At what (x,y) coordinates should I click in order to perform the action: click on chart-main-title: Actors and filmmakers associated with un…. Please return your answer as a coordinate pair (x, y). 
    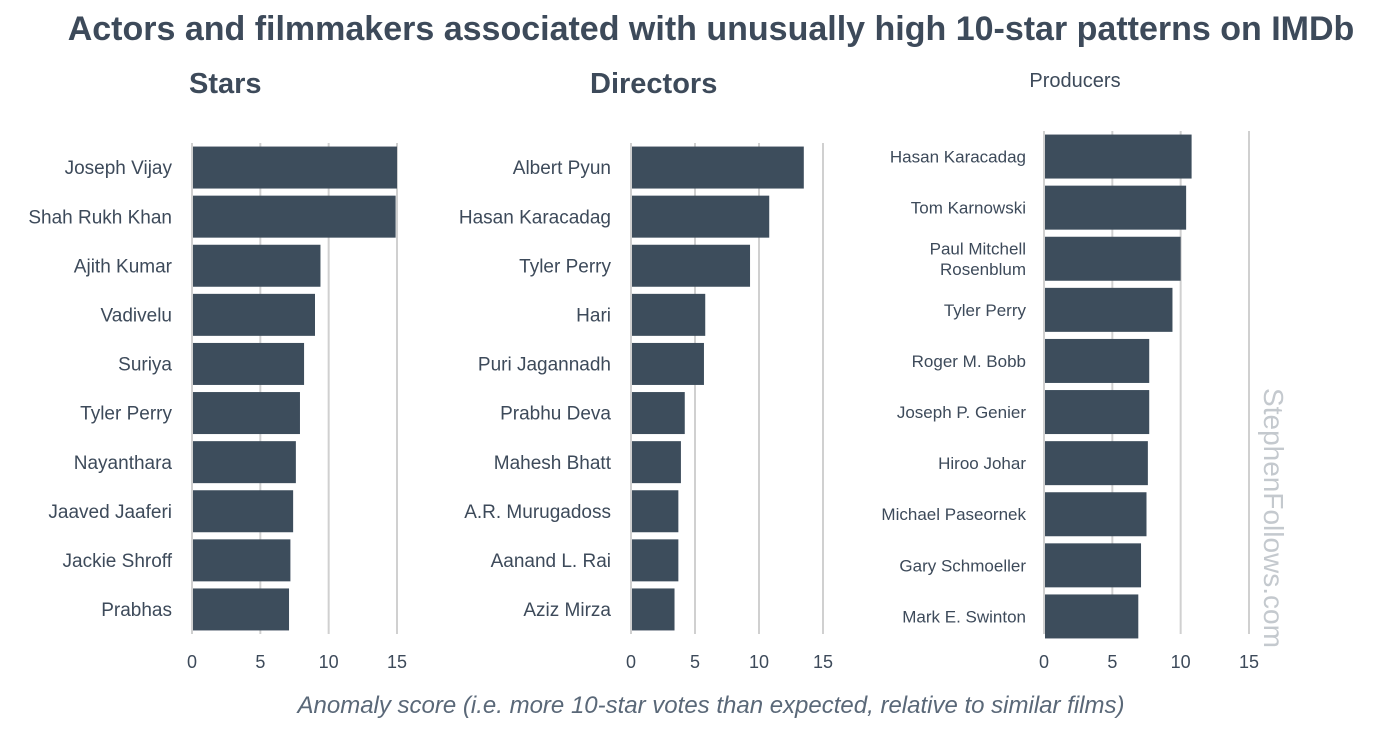
    Looking at the image, I should click on (711, 29).